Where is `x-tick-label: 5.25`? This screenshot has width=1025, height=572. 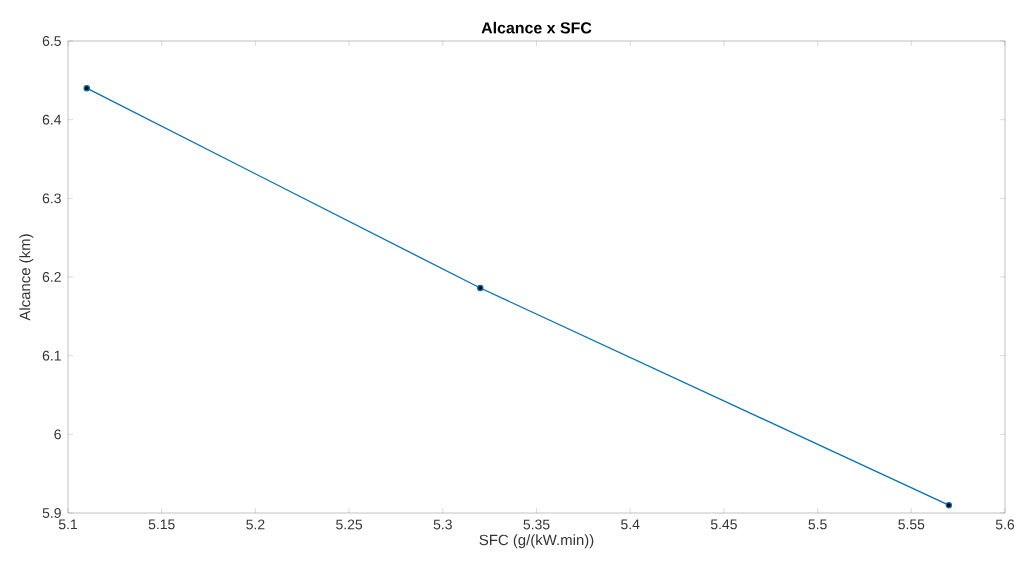
x-tick-label: 5.25 is located at coordinates (349, 524).